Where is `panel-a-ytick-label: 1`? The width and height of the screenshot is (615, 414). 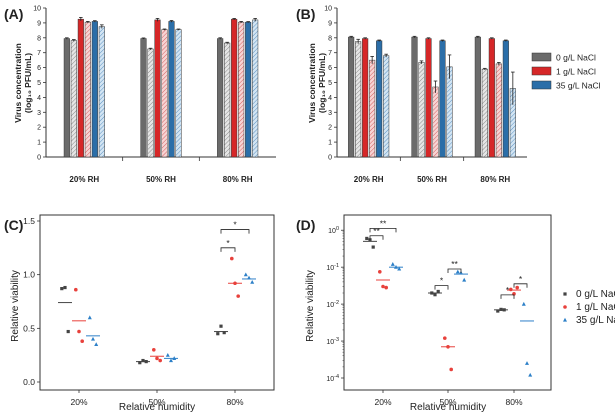 panel-a-ytick-label: 1 is located at coordinates (39, 143).